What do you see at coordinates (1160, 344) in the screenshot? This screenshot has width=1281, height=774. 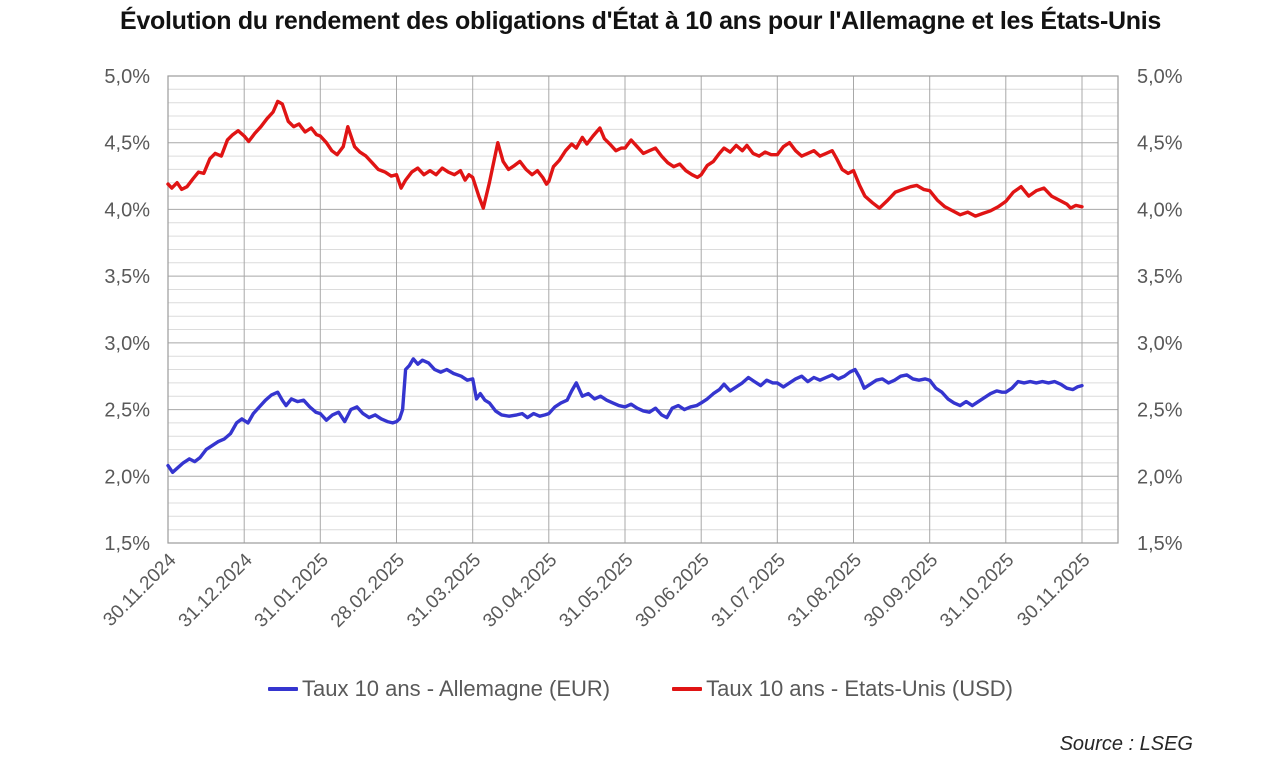 I see `y-tick-label-right: 3,0%` at bounding box center [1160, 344].